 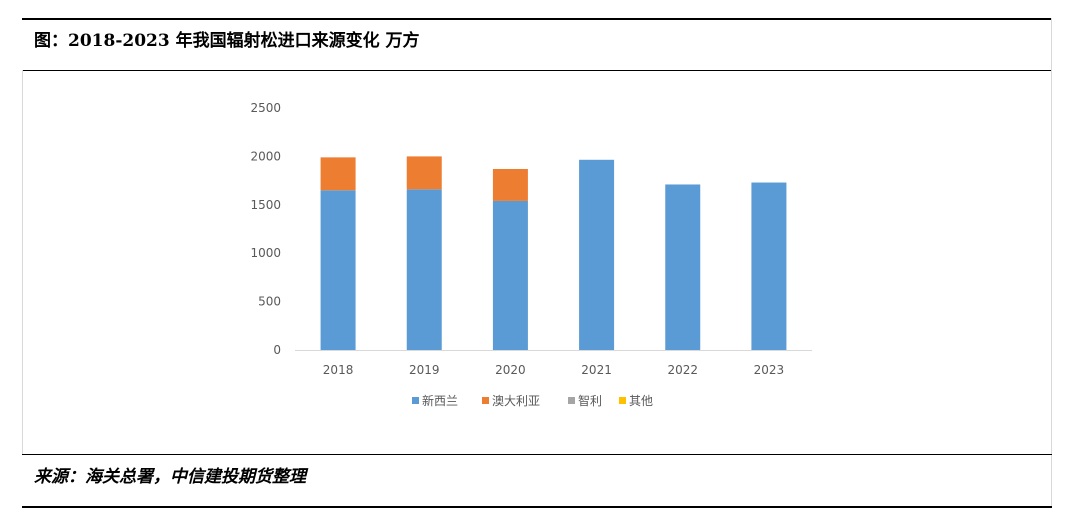 What do you see at coordinates (537, 454) in the screenshot?
I see `source-rule` at bounding box center [537, 454].